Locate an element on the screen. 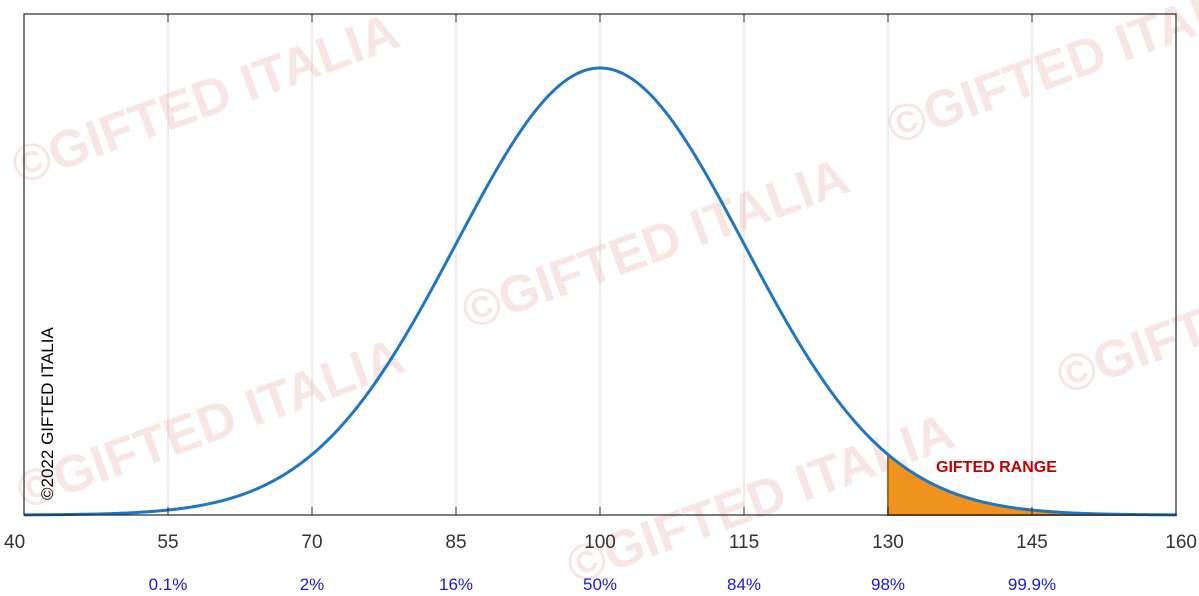  percentile-label: 0.1% is located at coordinates (168, 584).